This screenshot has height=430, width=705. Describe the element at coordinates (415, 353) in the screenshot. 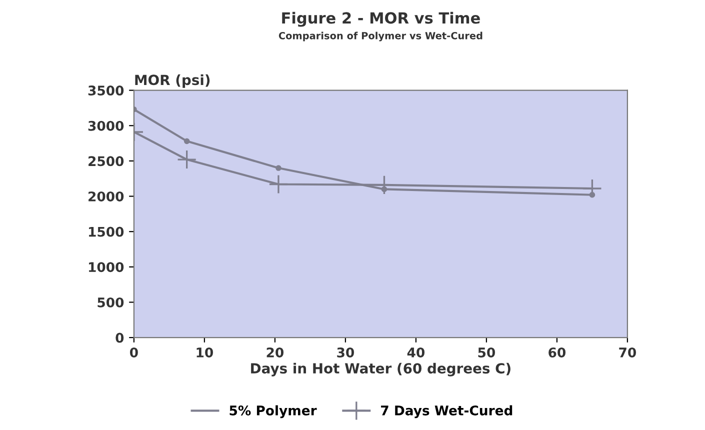

I see `x-tick-label: 40` at that location.